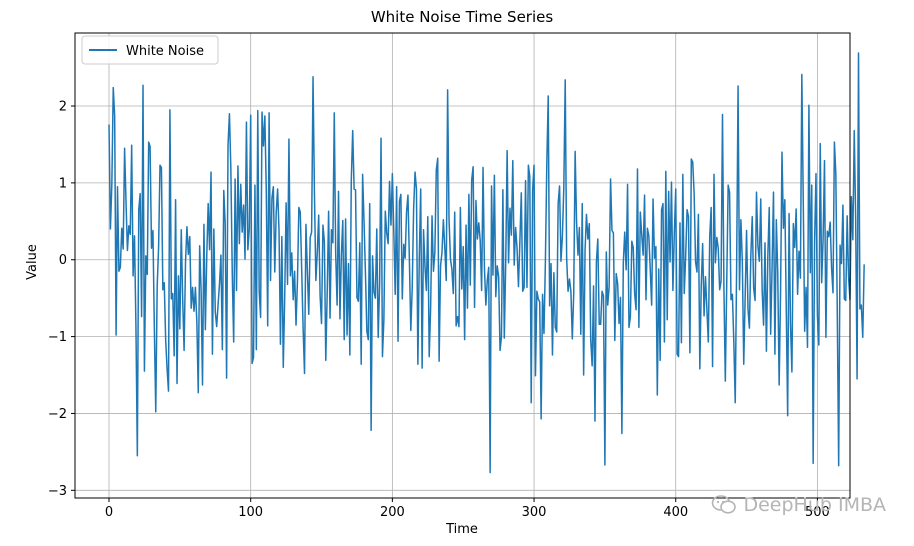 The image size is (914, 546). I want to click on y-tick-label: 2, so click(63, 107).